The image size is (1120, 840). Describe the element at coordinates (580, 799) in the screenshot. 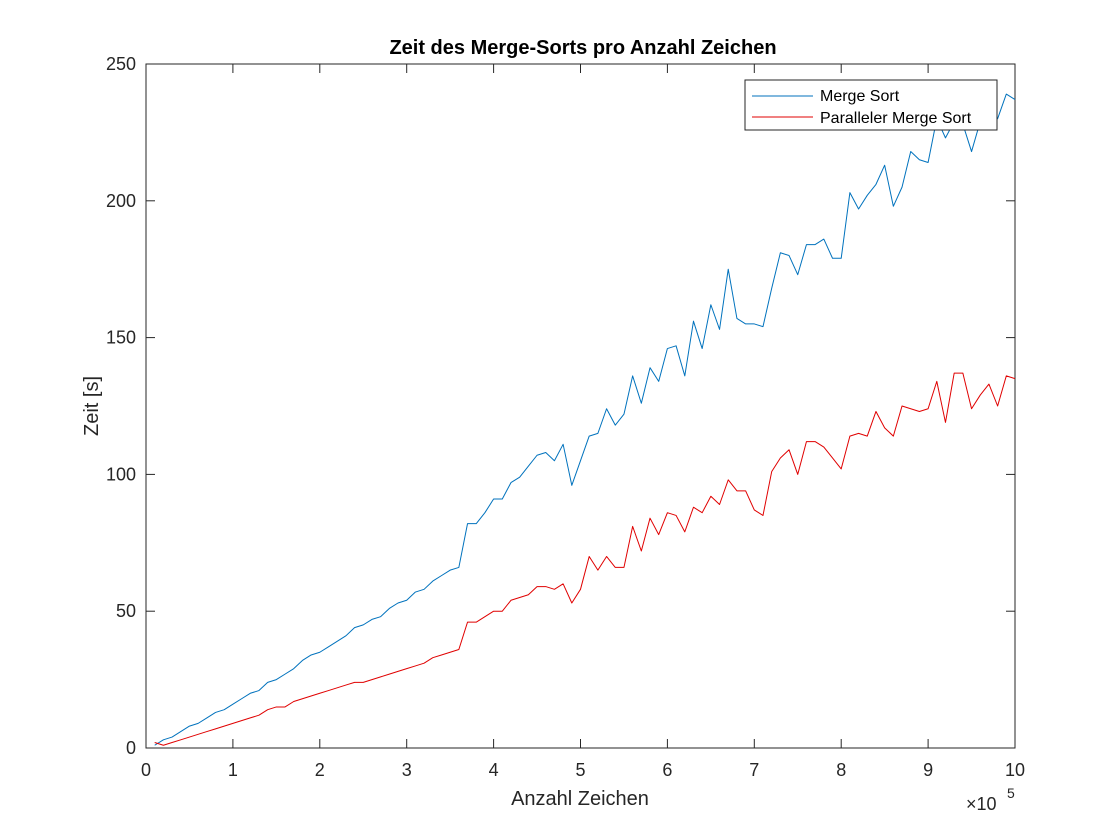

I see `x-axis-label: Anzahl Zeichen` at that location.